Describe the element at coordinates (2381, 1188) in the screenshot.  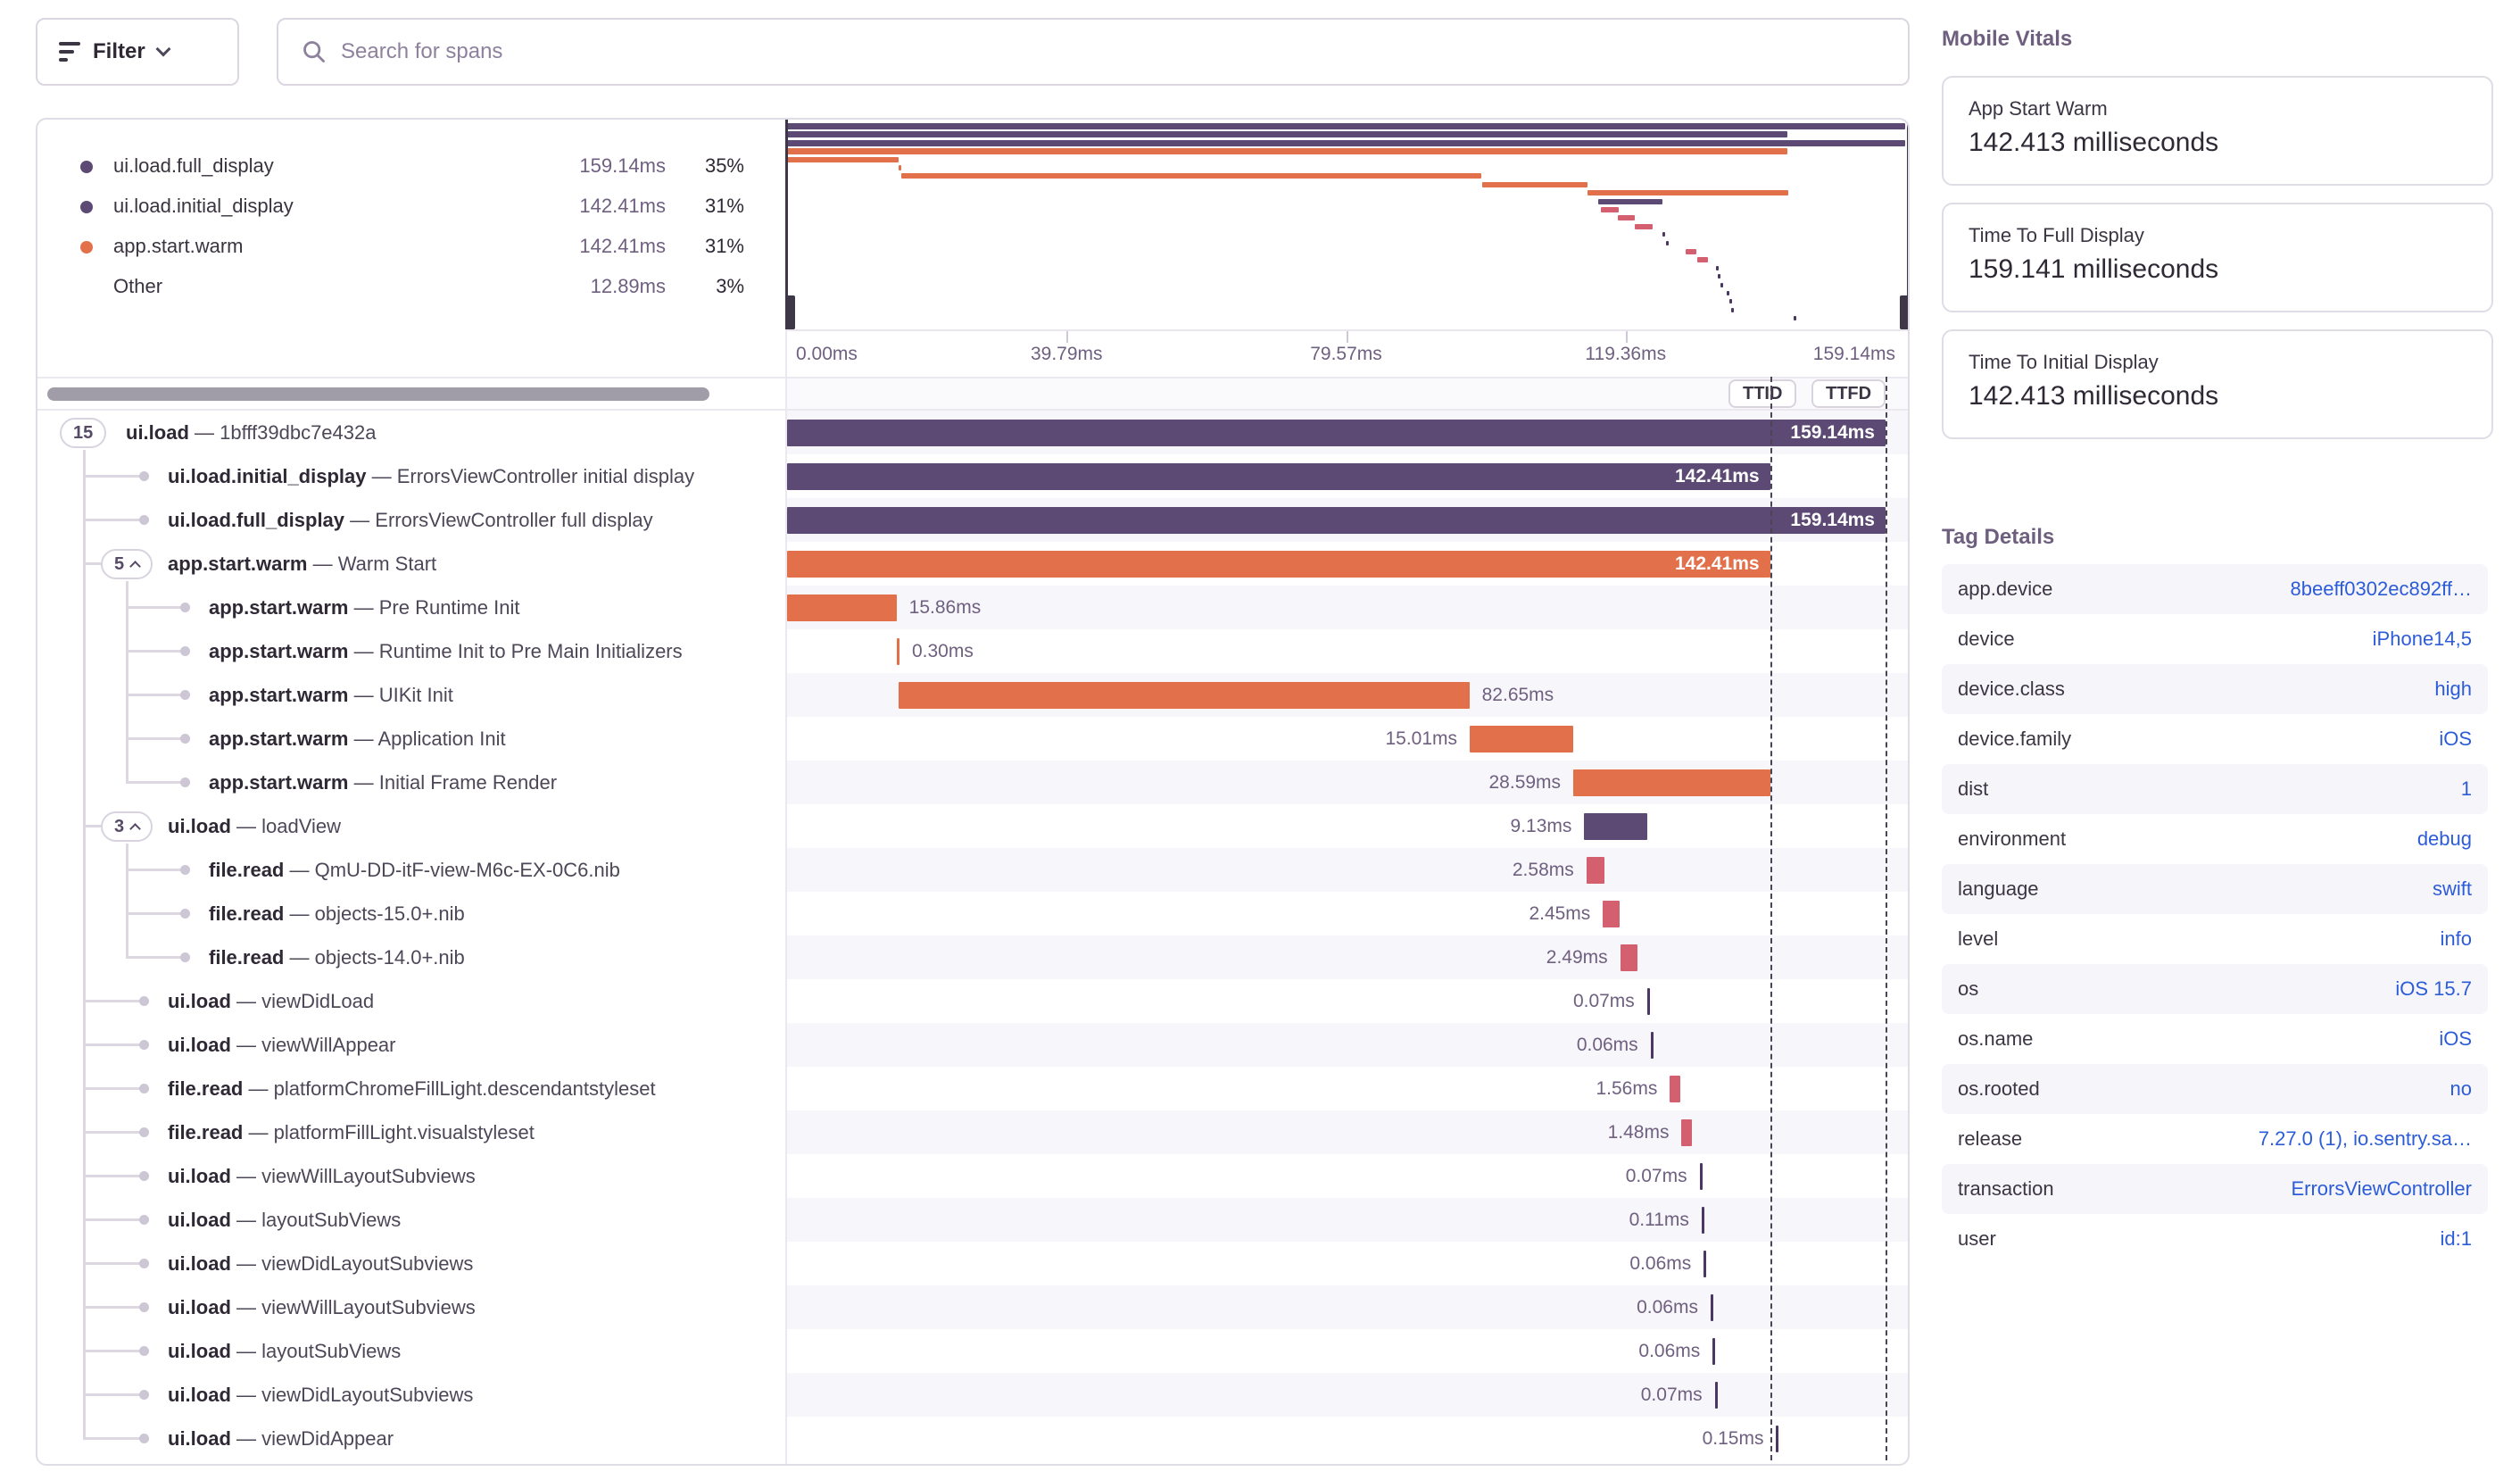
I see `tag-value-link: ErrorsViewController` at that location.